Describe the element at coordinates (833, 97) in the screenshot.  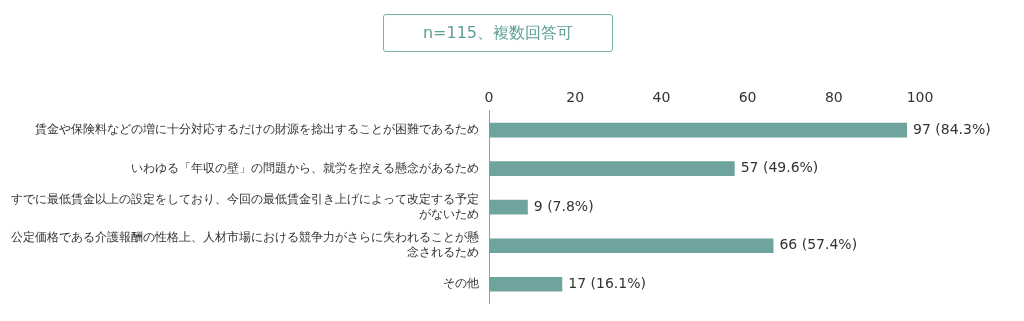
I see `x-tick-label: 80` at that location.